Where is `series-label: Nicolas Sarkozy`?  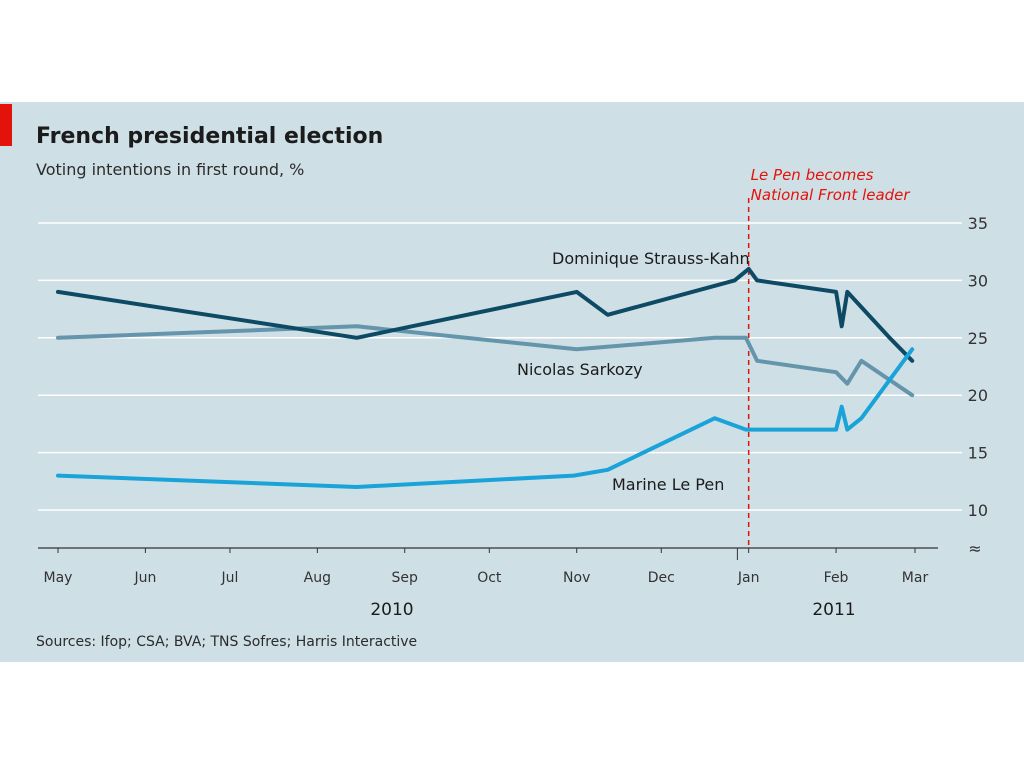 series-label: Nicolas Sarkozy is located at coordinates (580, 369).